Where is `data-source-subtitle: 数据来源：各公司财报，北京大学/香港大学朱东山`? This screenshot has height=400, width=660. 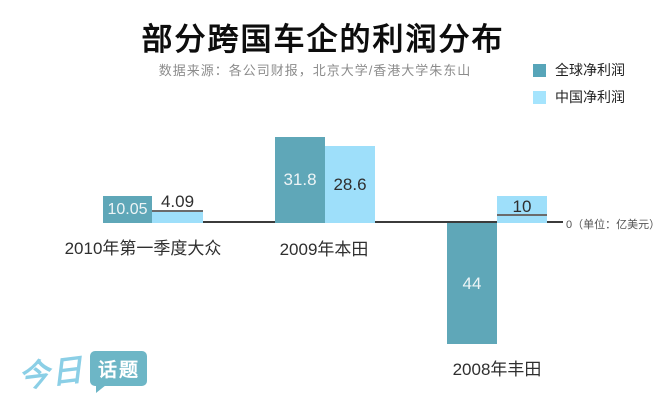
data-source-subtitle: 数据来源：各公司财报，北京大学/香港大学朱东山 is located at coordinates (315, 70).